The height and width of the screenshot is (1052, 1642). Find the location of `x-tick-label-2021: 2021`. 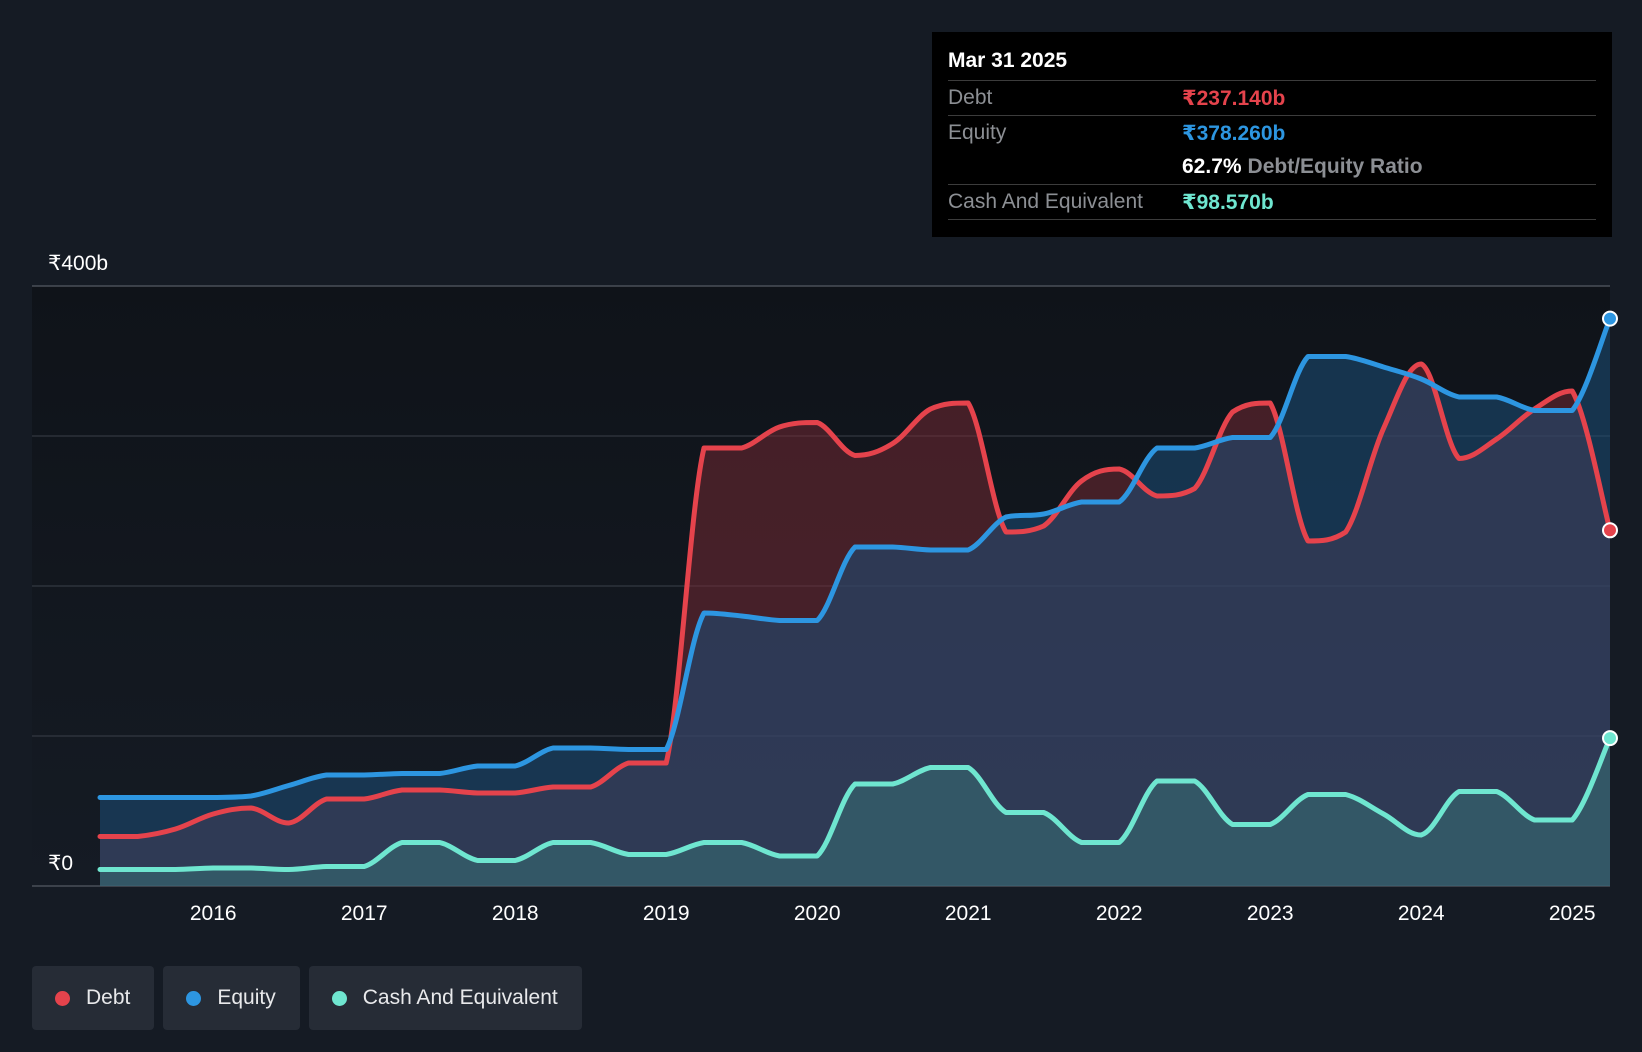

x-tick-label-2021: 2021 is located at coordinates (968, 913).